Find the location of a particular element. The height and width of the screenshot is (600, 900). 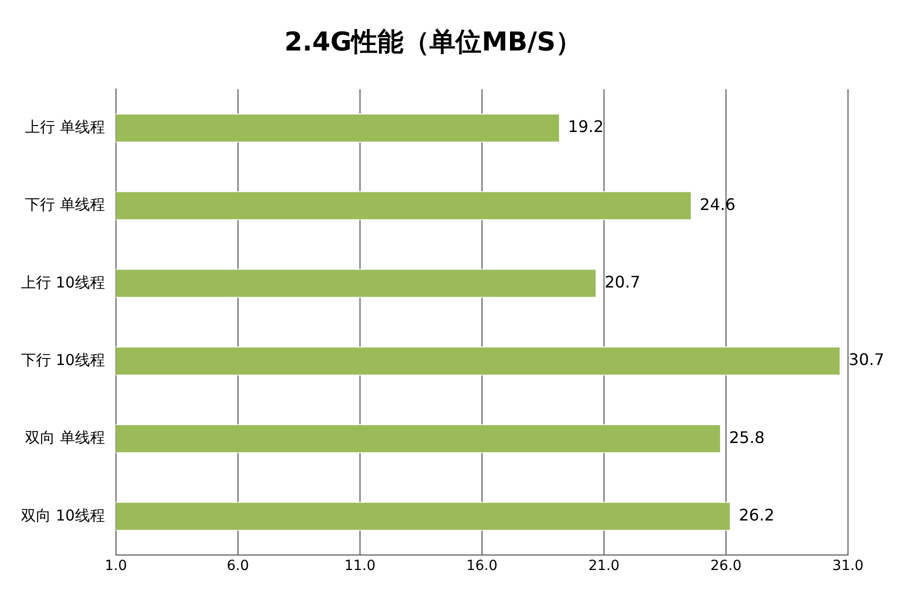

data-label: 19.2 is located at coordinates (586, 126).